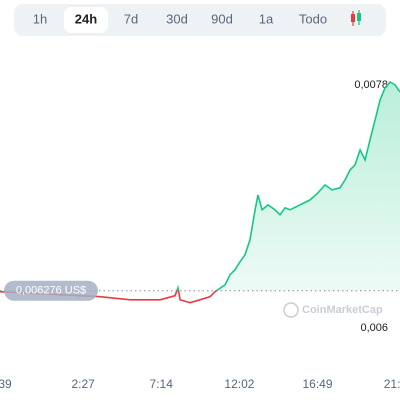 The height and width of the screenshot is (400, 400). Describe the element at coordinates (392, 384) in the screenshot. I see `x-tick-label: 21:3` at that location.